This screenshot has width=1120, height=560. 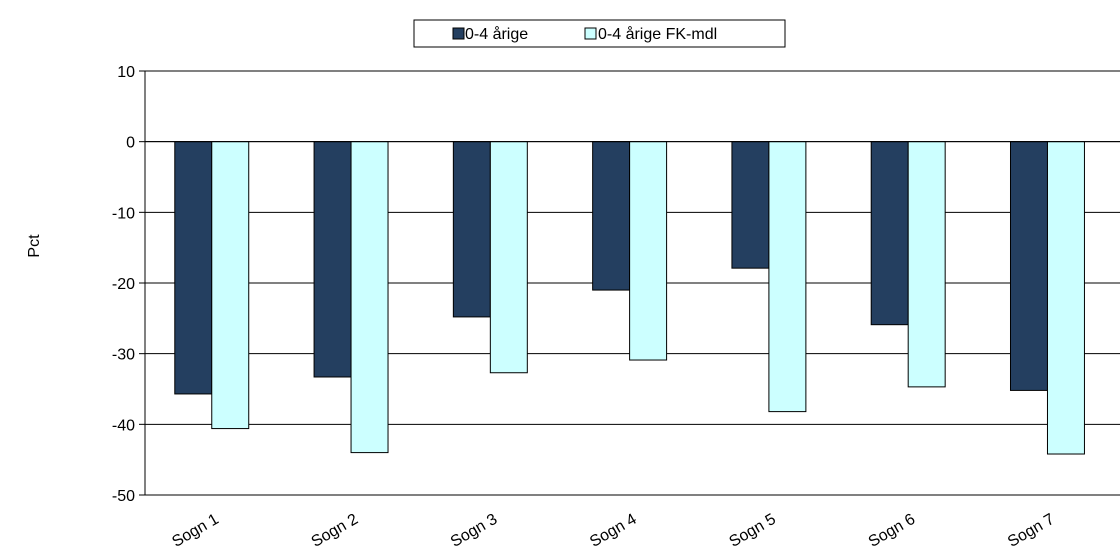 I want to click on y-axis-ticks: 10 0 -10 -20 -30 -40 -50, so click(x=128, y=284).